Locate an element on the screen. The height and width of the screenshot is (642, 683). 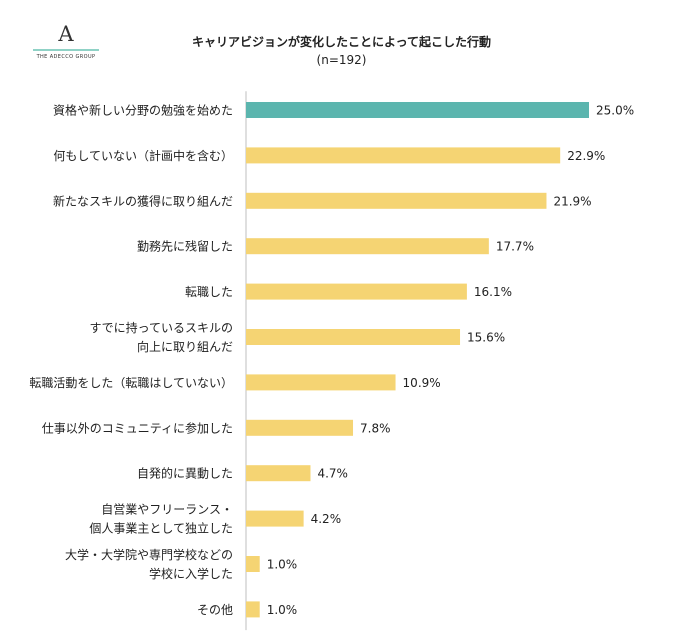
category-label-9-0: 自営業やフリーランス・ is located at coordinates (167, 510).